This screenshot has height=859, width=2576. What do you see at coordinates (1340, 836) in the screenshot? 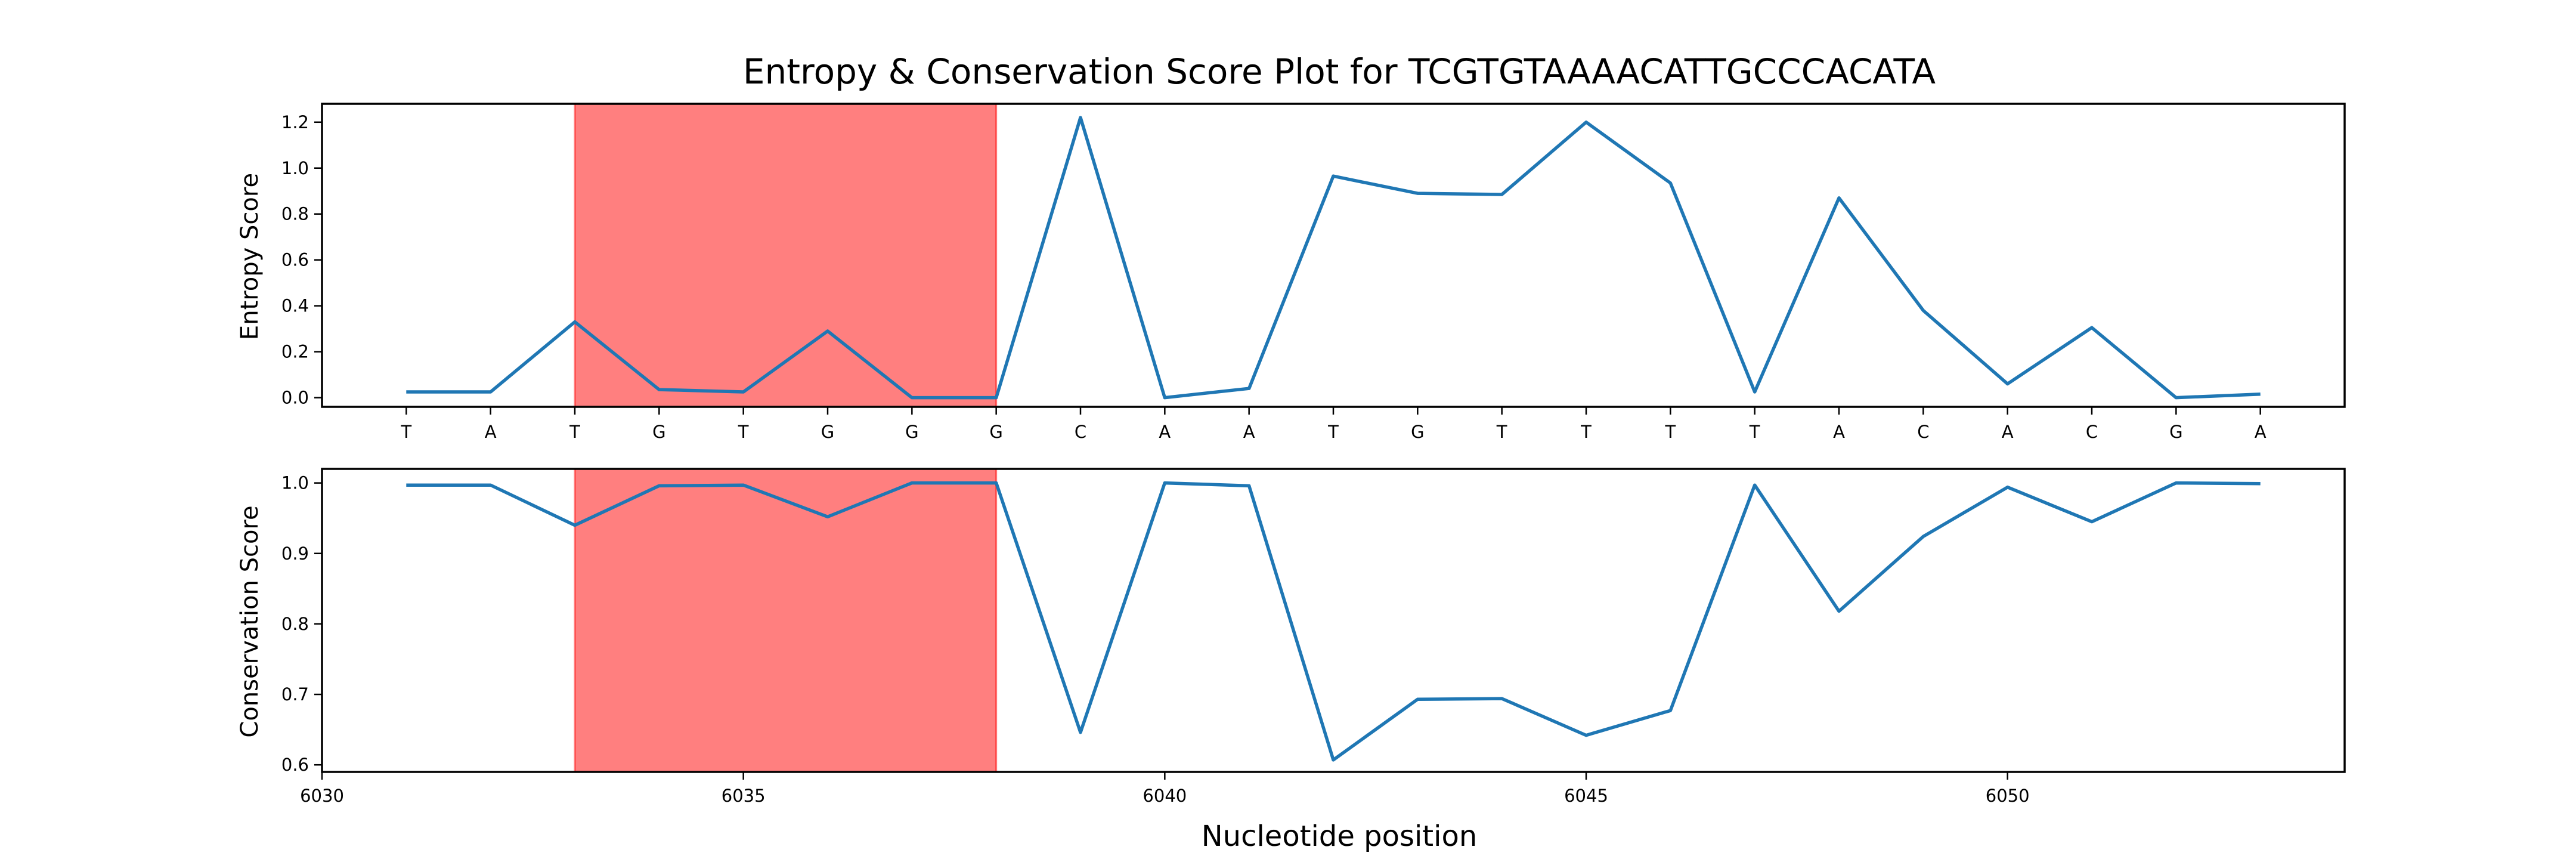
I see `x-axis-label: Nucleotide position` at bounding box center [1340, 836].